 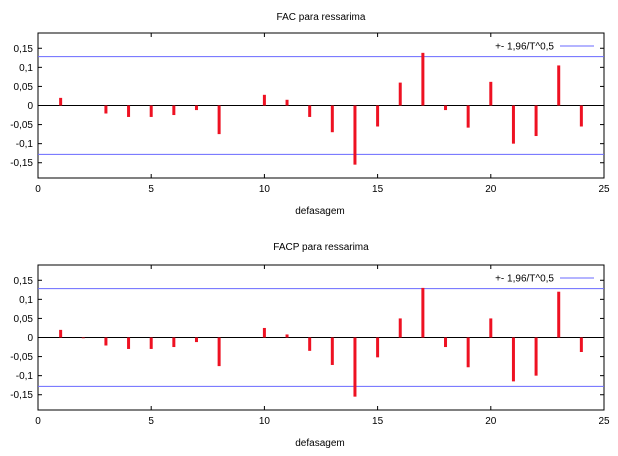 What do you see at coordinates (321, 247) in the screenshot?
I see `chart-title: FACP para ressarima` at bounding box center [321, 247].